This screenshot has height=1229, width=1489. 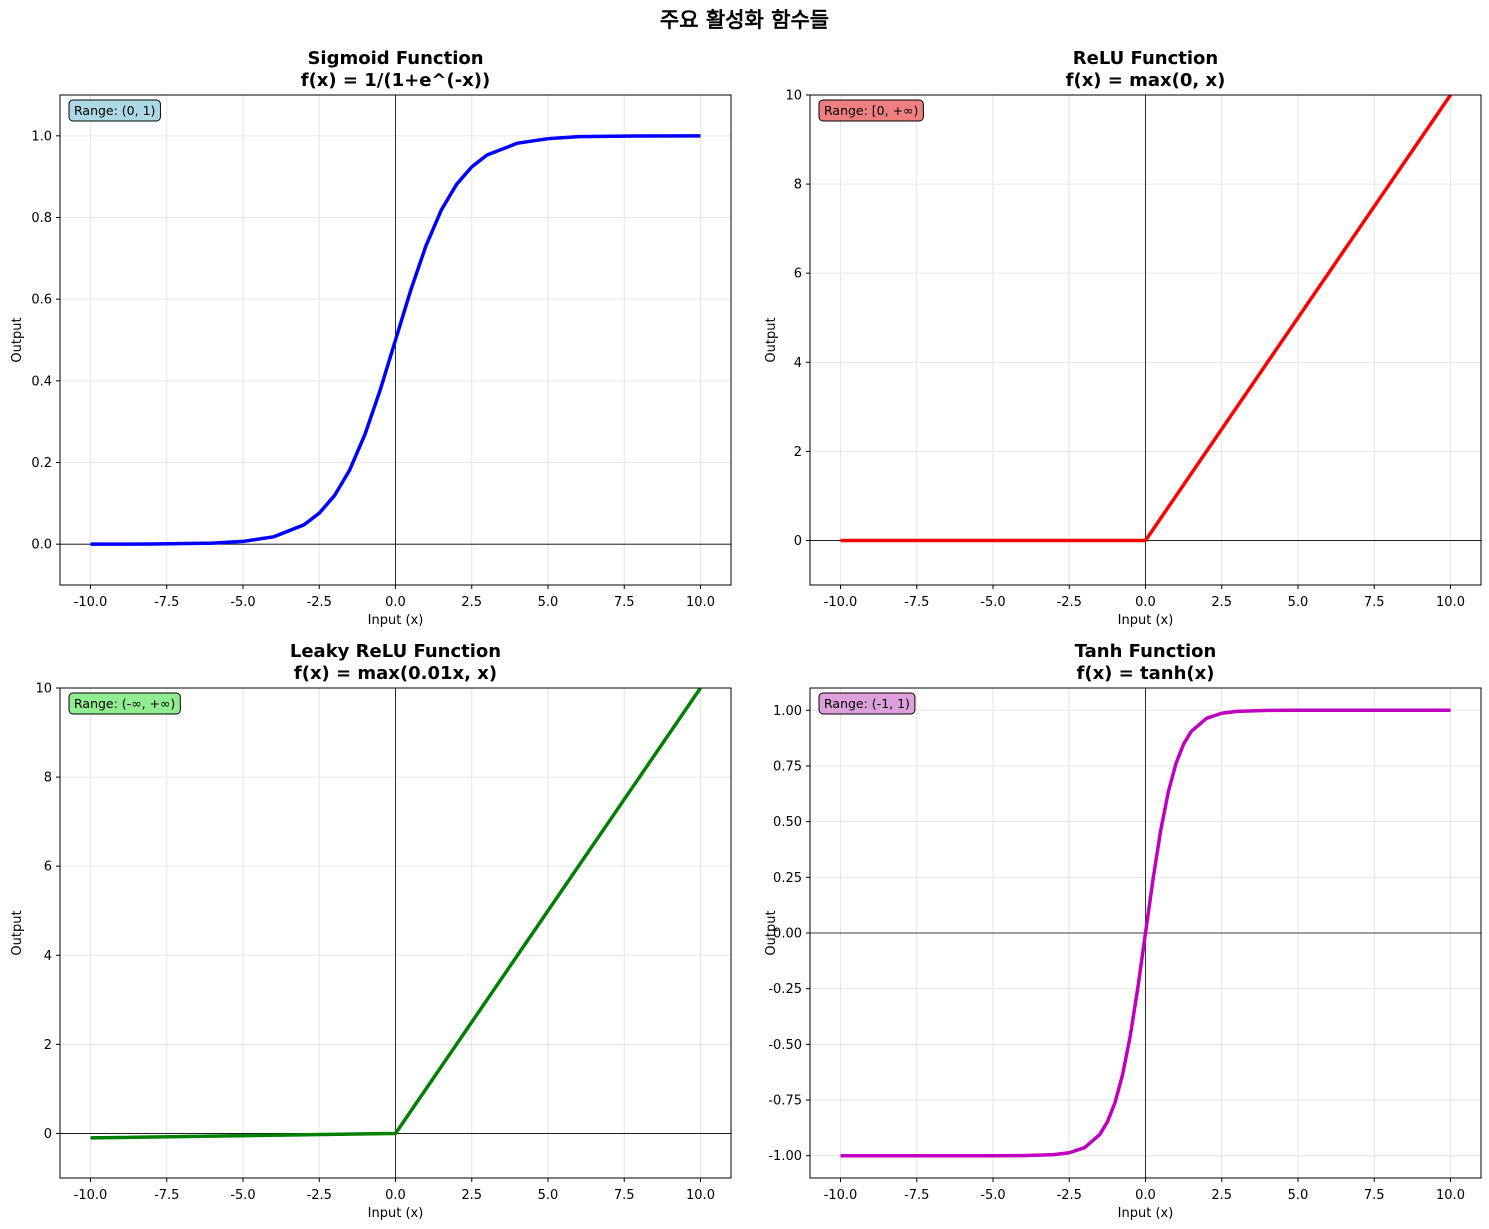 I want to click on subplot-title: Leaky ReLU Function, so click(x=395, y=651).